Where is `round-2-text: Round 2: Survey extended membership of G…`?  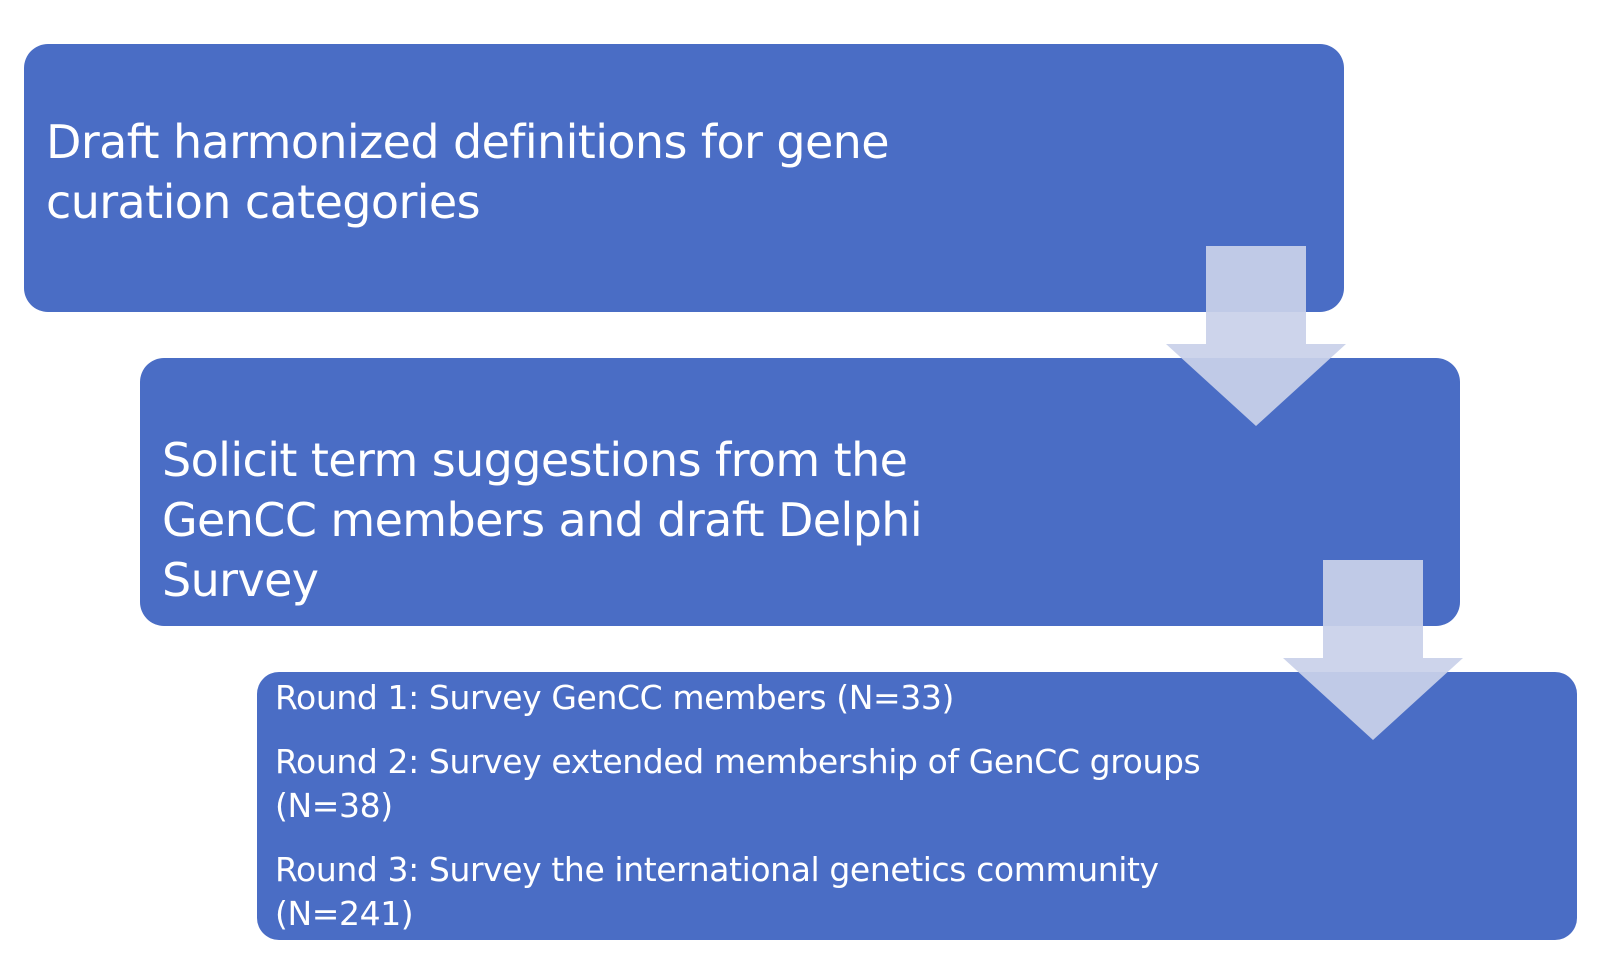 round-2-text: Round 2: Survey extended membership of G… is located at coordinates (738, 783).